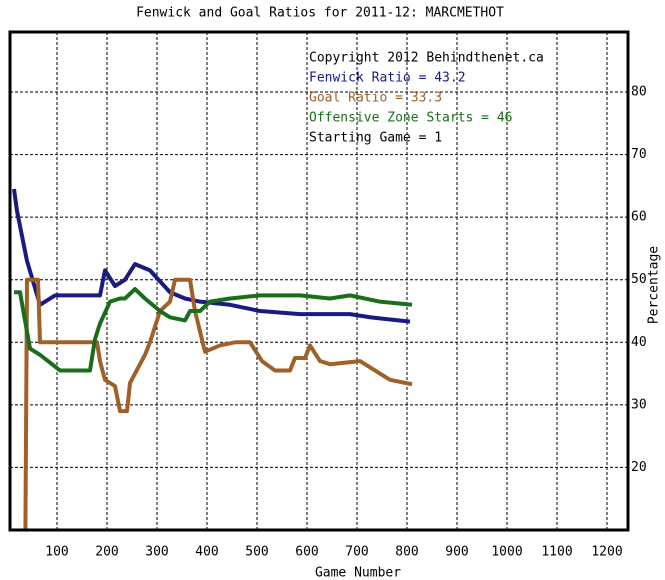  Describe the element at coordinates (456, 552) in the screenshot. I see `x-tick-label: 900` at that location.